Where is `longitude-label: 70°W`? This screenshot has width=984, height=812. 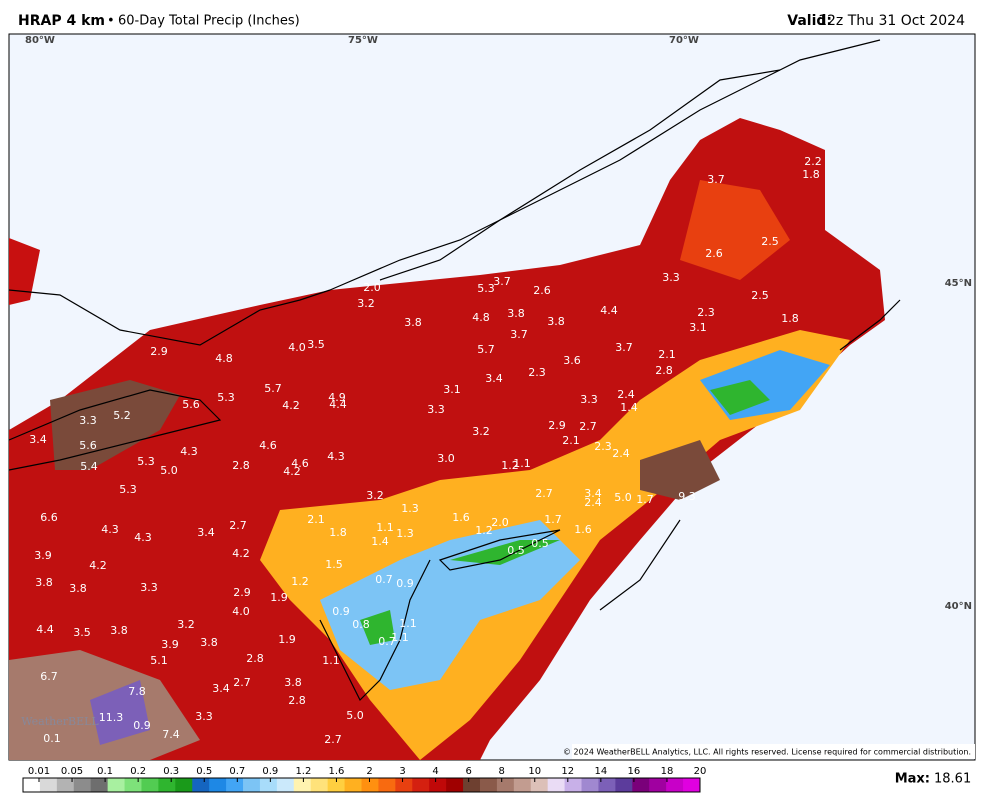
longitude-label: 70°W is located at coordinates (684, 40).